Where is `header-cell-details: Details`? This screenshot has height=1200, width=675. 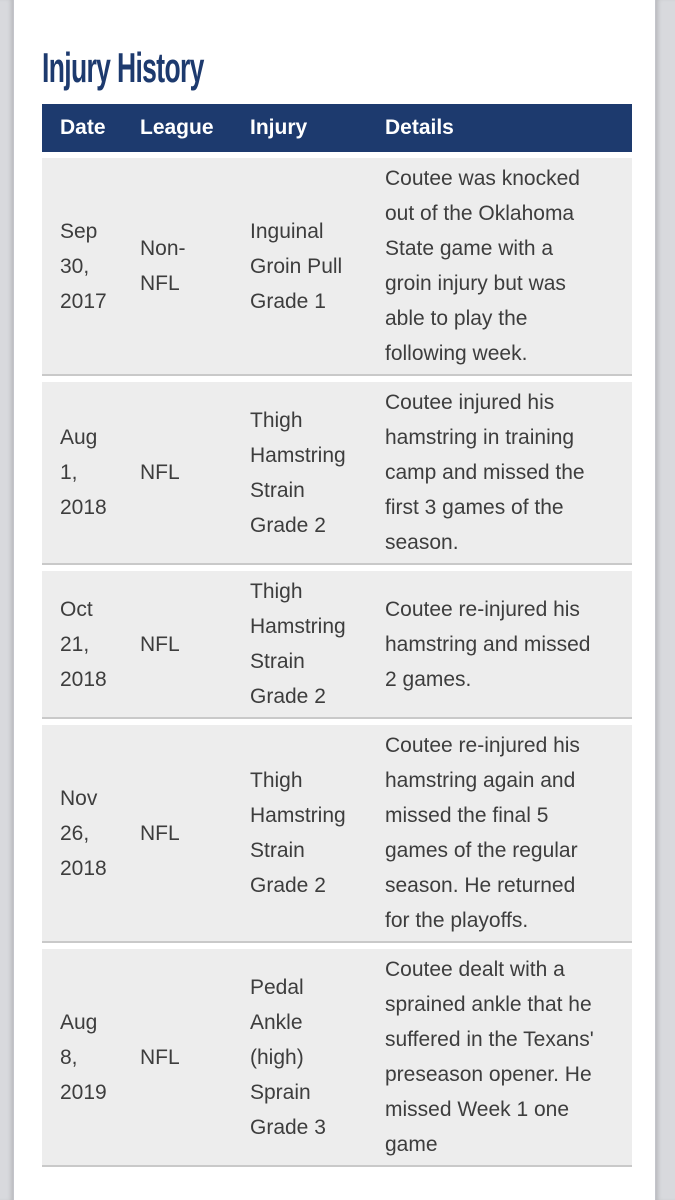 header-cell-details: Details is located at coordinates (499, 128).